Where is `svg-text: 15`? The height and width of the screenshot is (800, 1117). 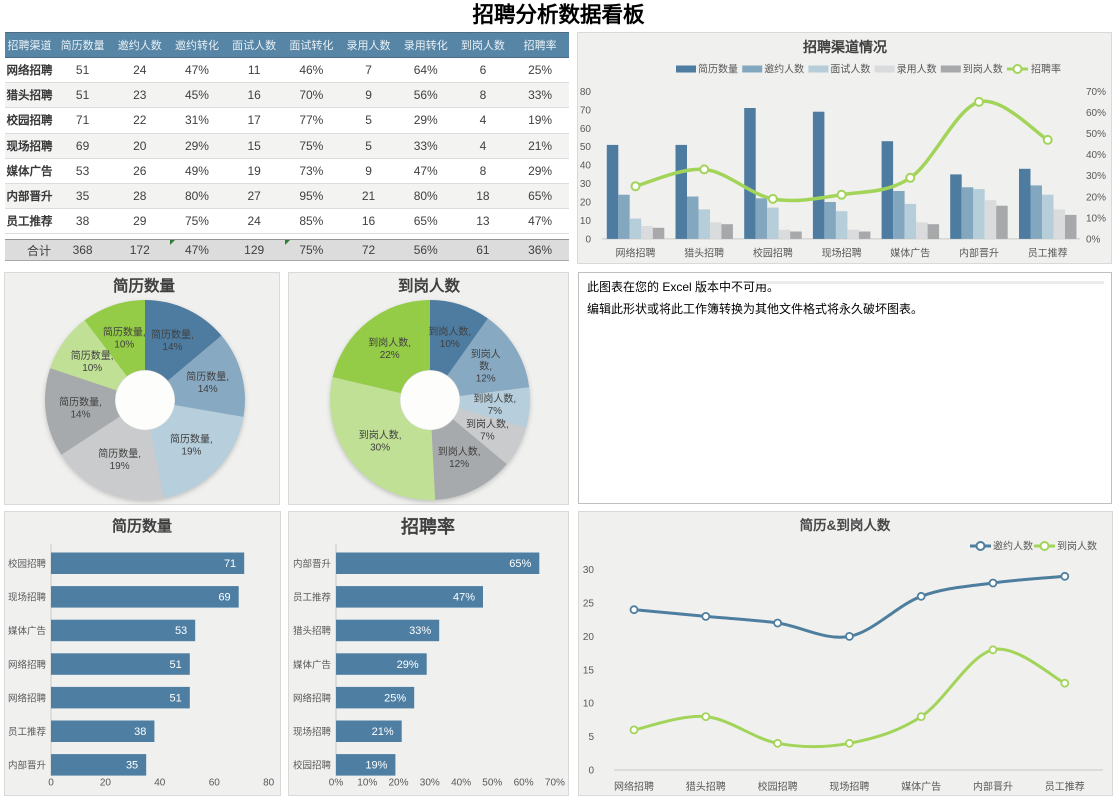 svg-text: 15 is located at coordinates (589, 670).